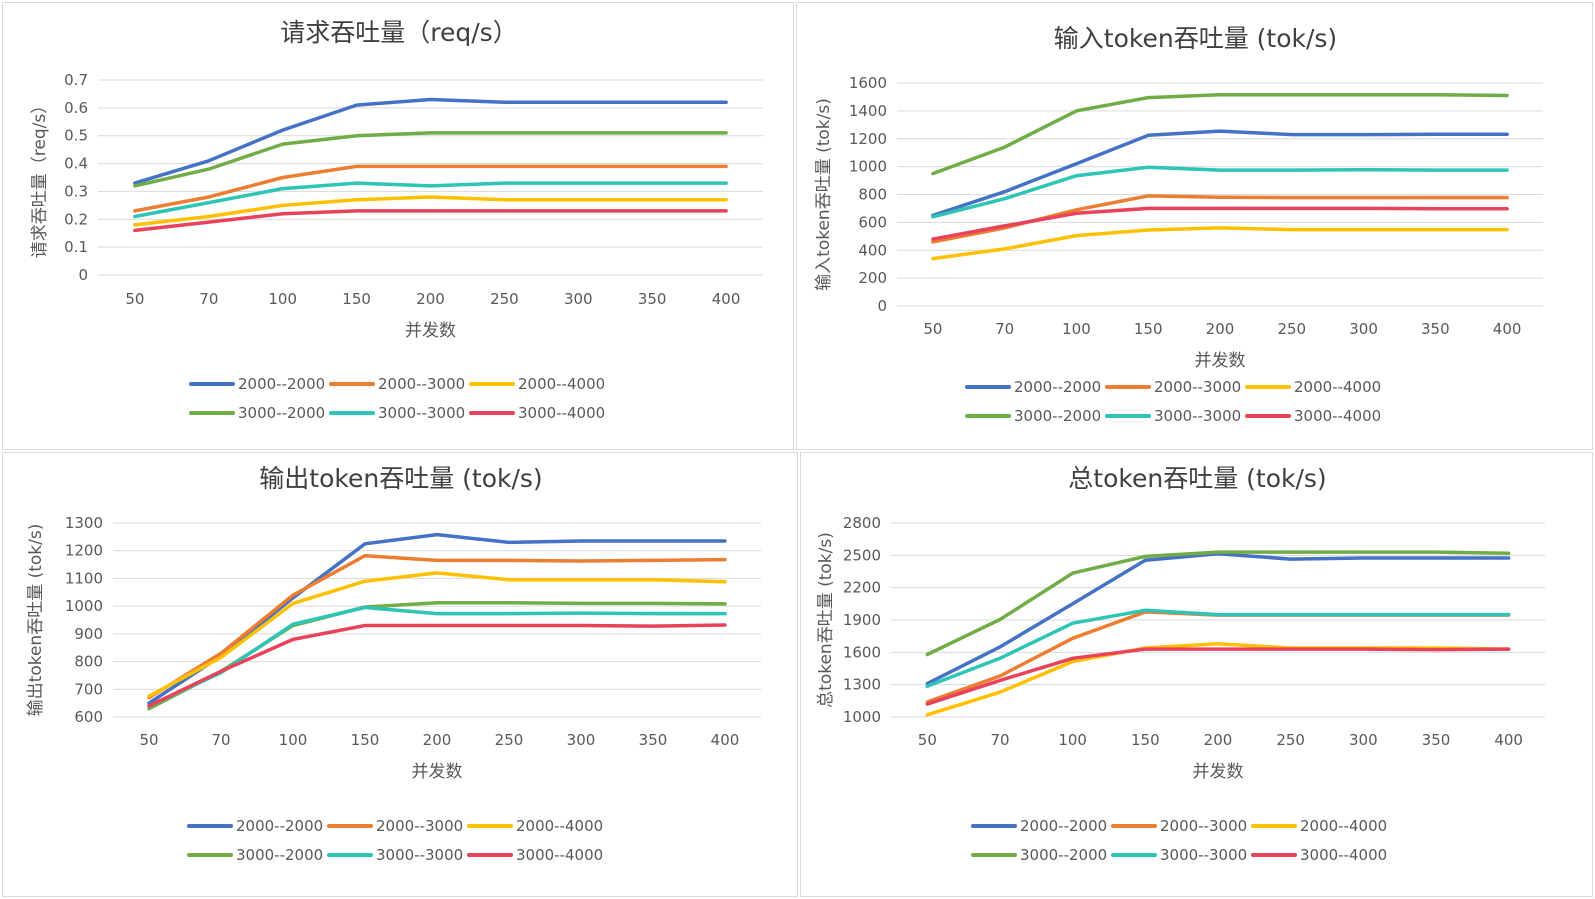 The height and width of the screenshot is (899, 1595). Describe the element at coordinates (76, 247) in the screenshot. I see `y-tick-label: 0.1` at that location.